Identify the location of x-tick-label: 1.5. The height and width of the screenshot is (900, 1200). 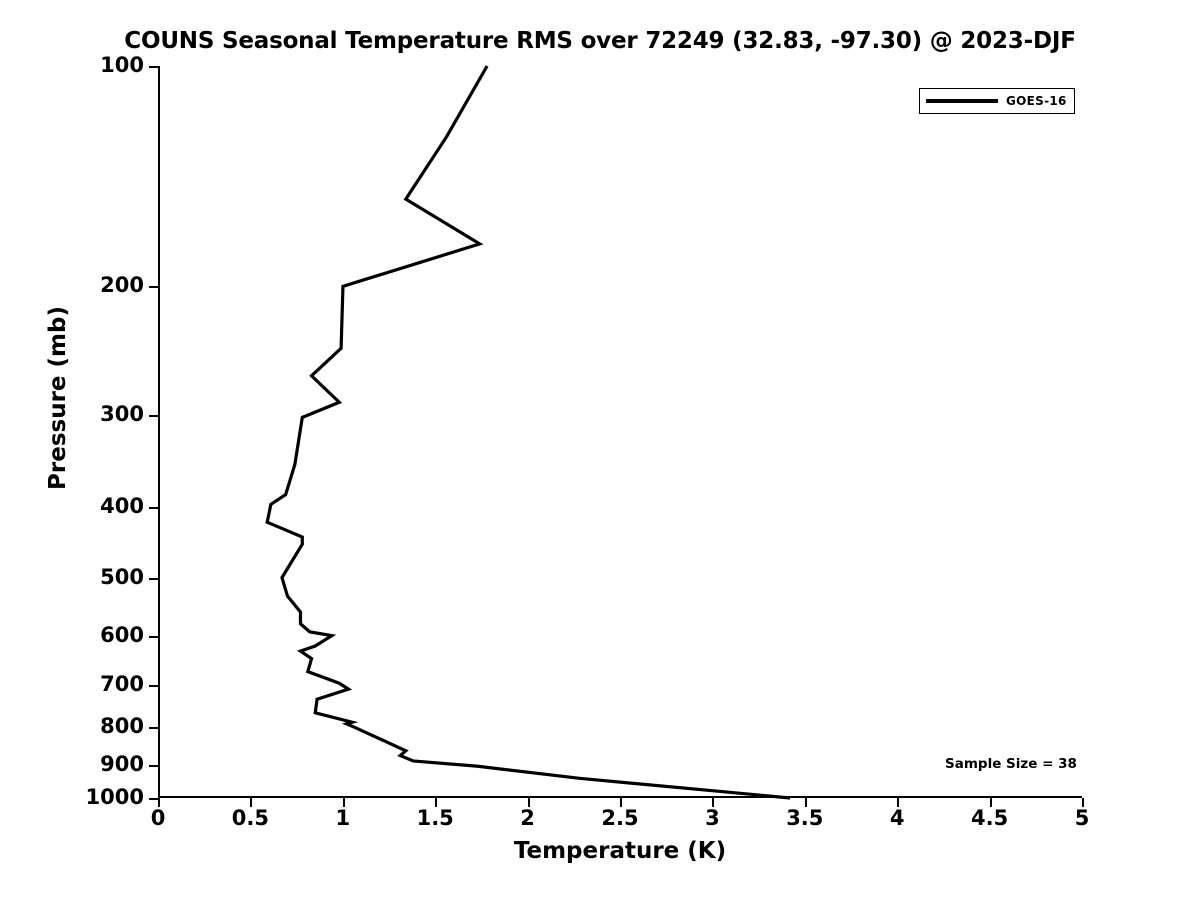
(435, 818).